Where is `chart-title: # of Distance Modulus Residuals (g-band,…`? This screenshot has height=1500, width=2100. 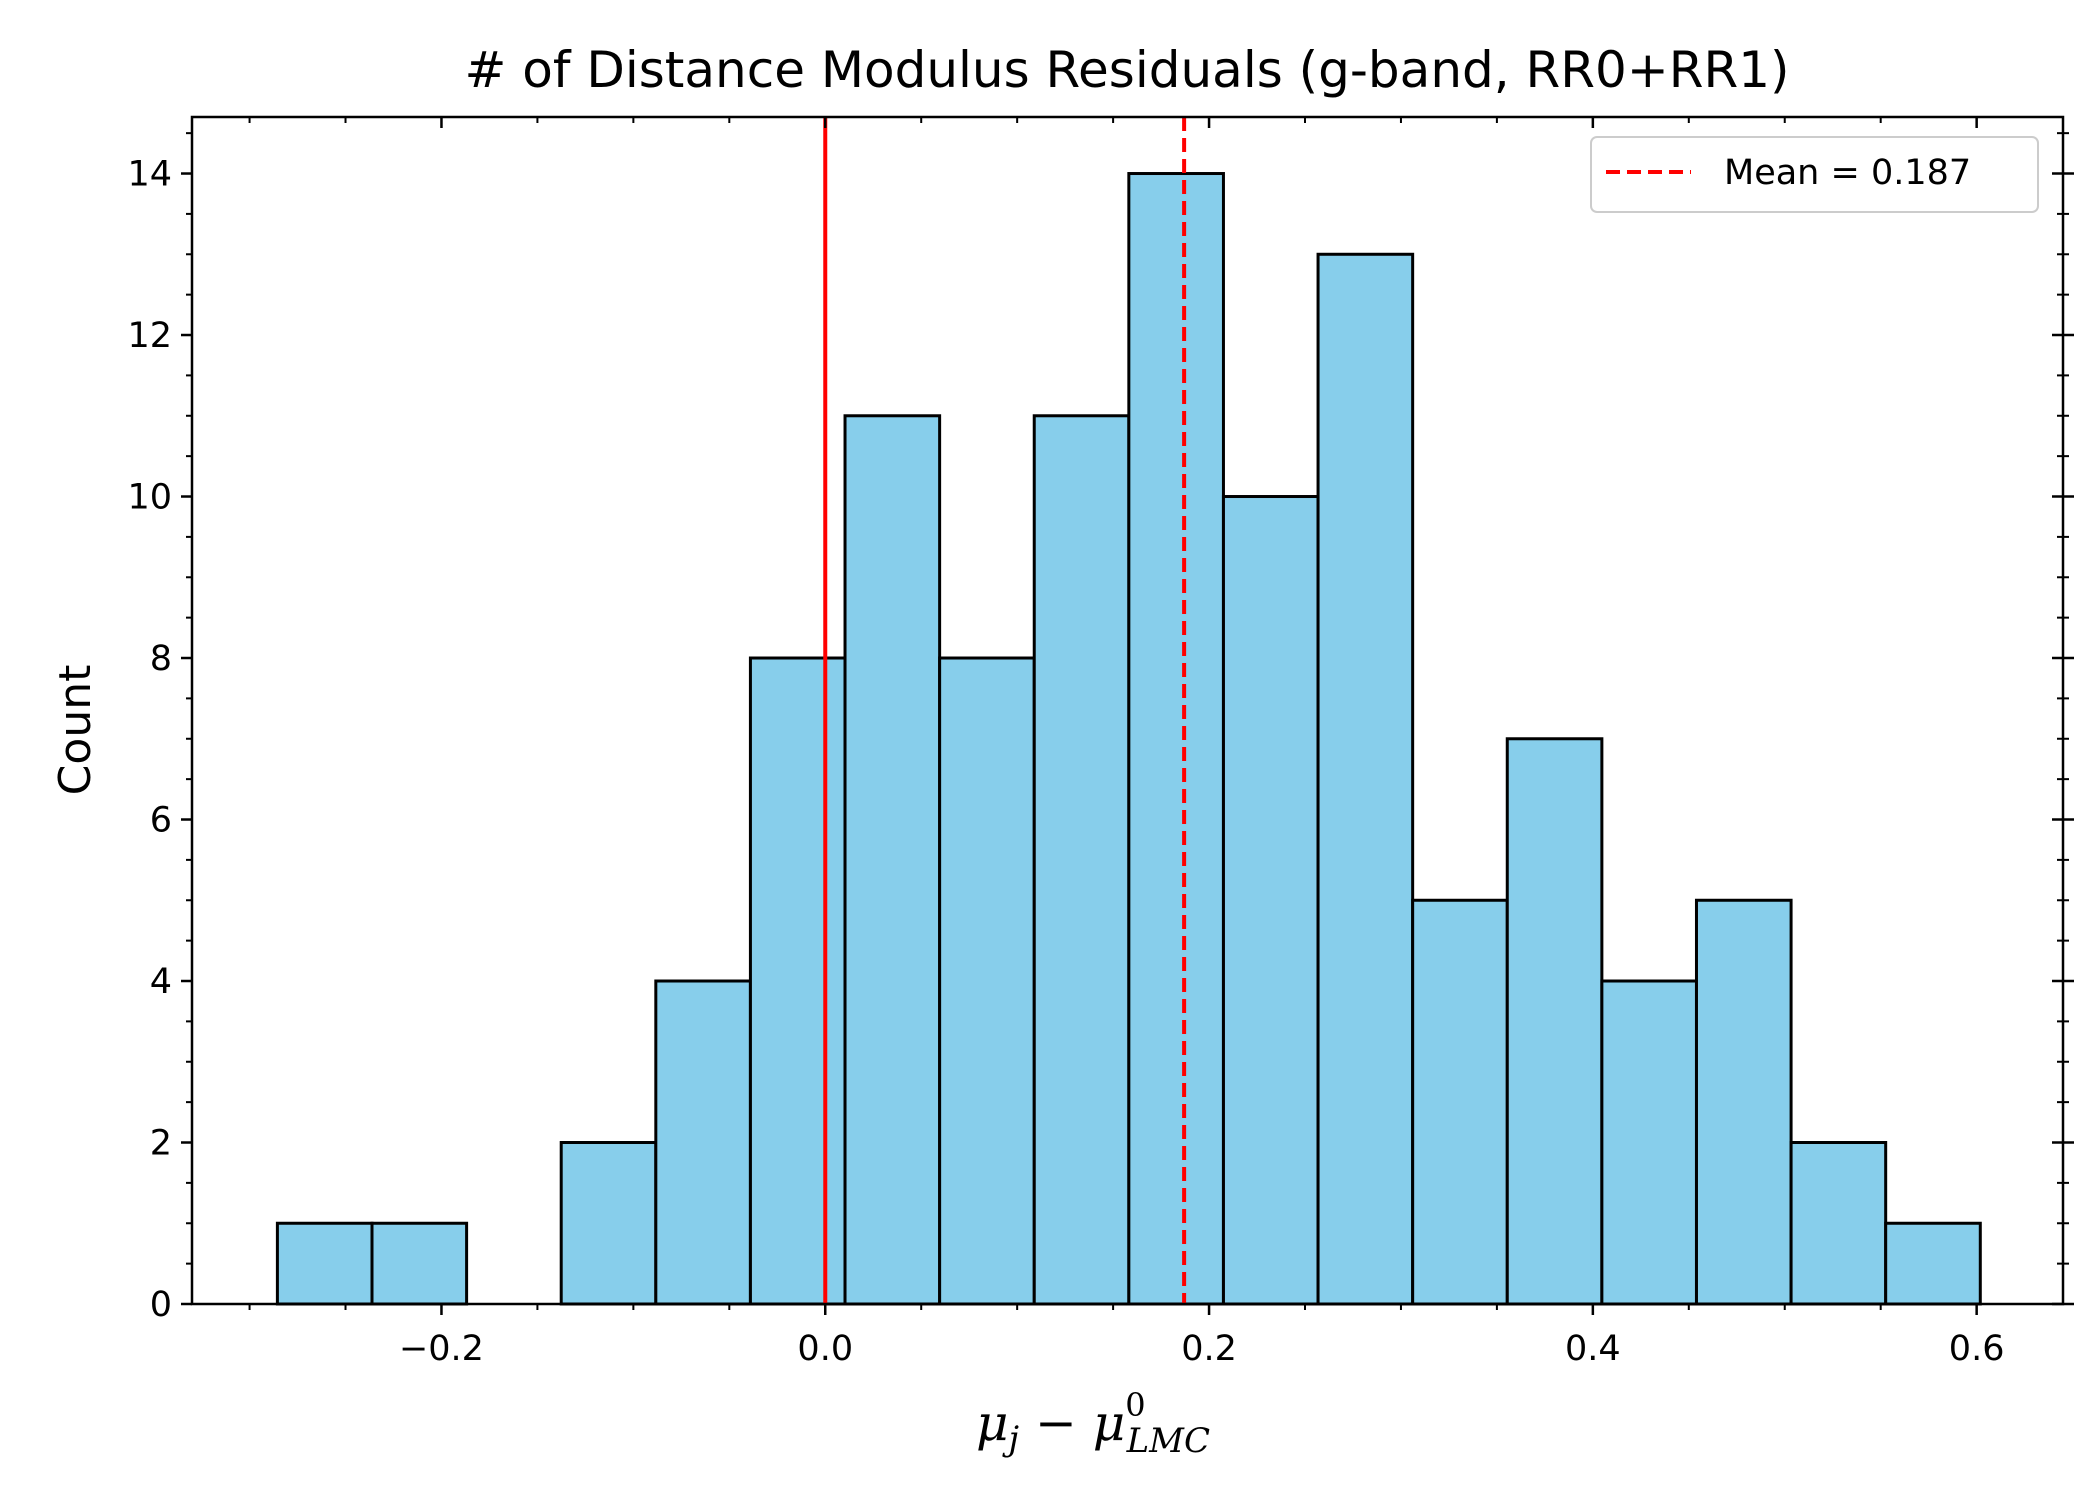
chart-title: # of Distance Modulus Residuals (g-band,… is located at coordinates (1126, 70).